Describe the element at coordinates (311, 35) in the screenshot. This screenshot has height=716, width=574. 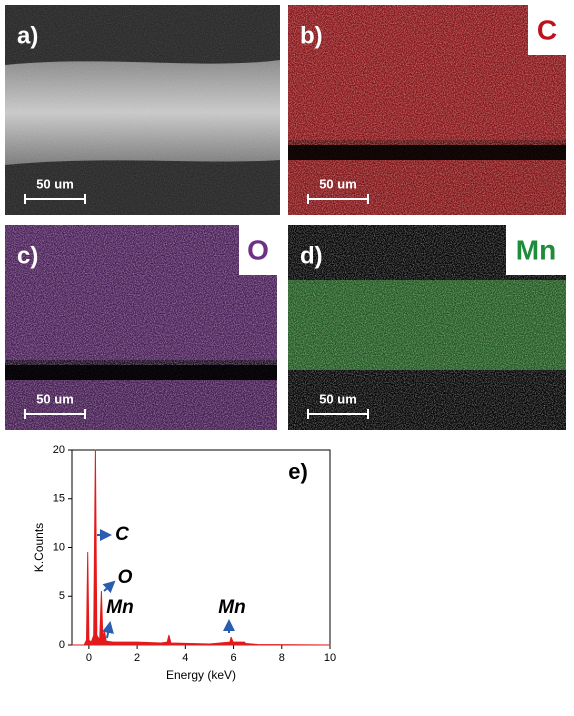
I see `panel-label: b)` at that location.